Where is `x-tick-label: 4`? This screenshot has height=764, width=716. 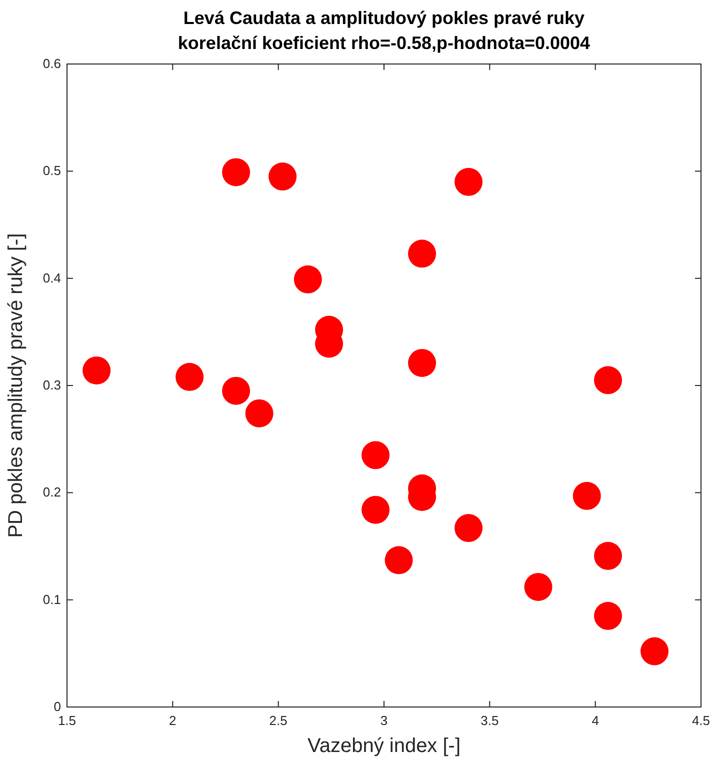 x-tick-label: 4 is located at coordinates (595, 720).